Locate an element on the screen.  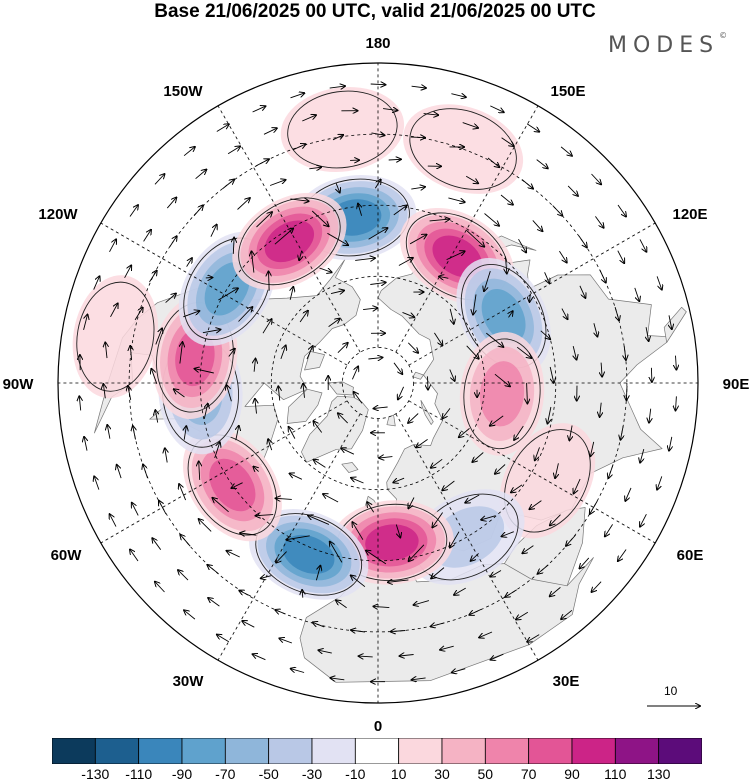
colorbar-tick-label: -70 is located at coordinates (225, 774).